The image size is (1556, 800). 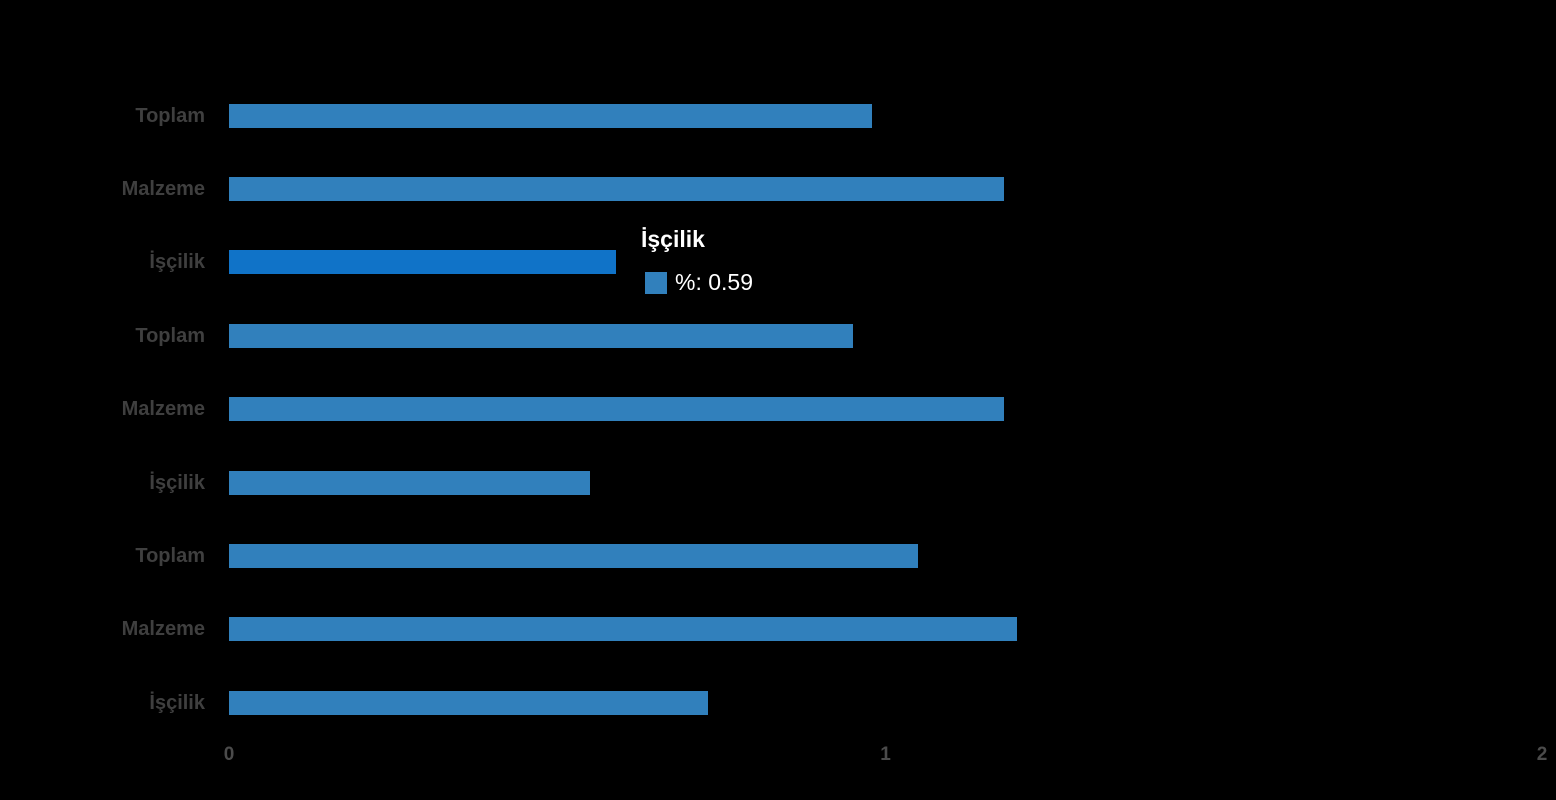 I want to click on x-axis: 0 1 2, so click(x=778, y=759).